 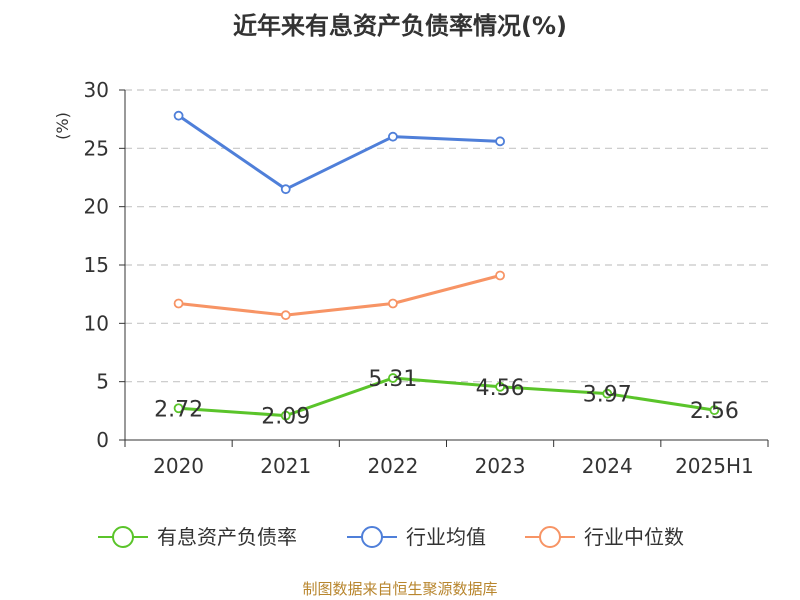 I want to click on y-axis-label: (%), so click(x=62, y=126).